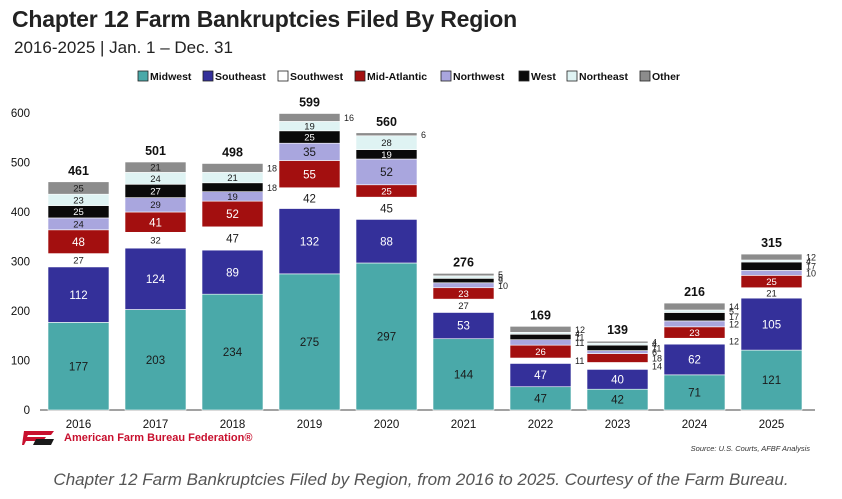  I want to click on data-label-northwest-2021: 10, so click(503, 286).